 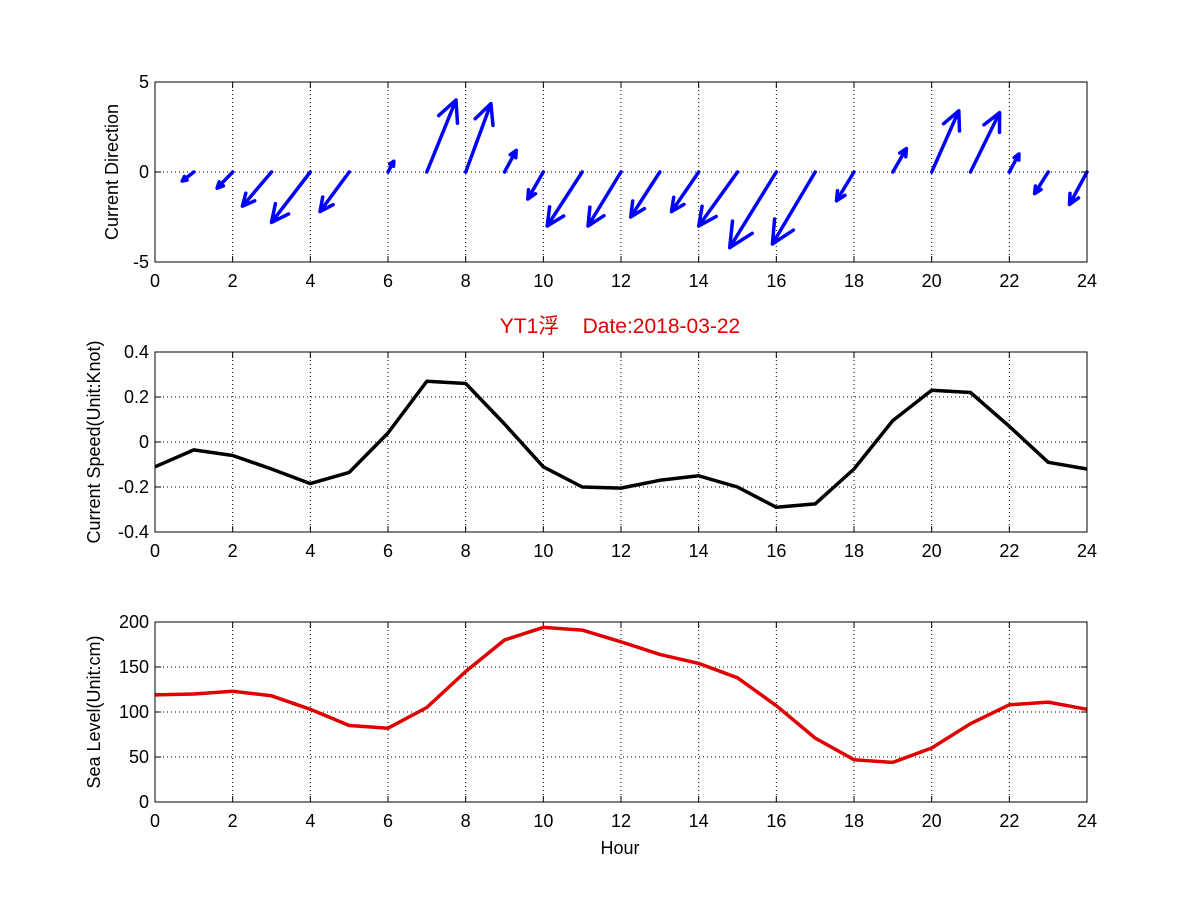 What do you see at coordinates (388, 281) in the screenshot?
I see `direction-x-tick-label: 6` at bounding box center [388, 281].